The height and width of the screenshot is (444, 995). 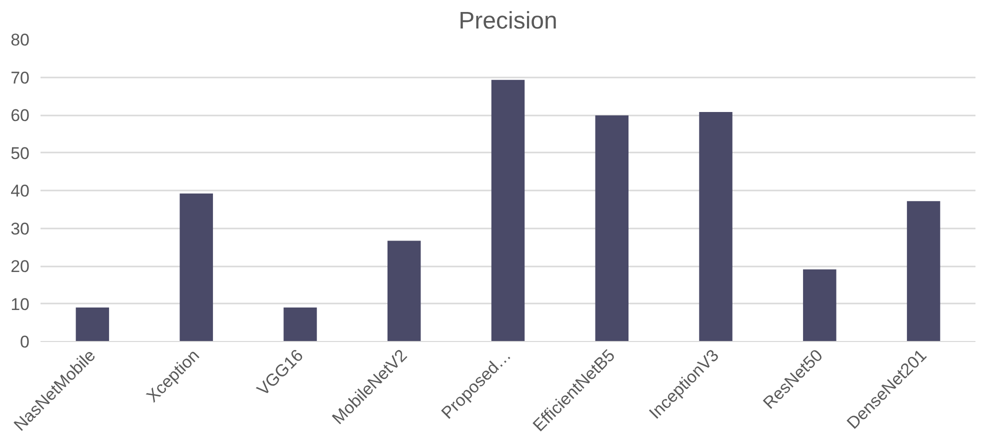 What do you see at coordinates (20, 115) in the screenshot?
I see `y-tick-label: 60` at bounding box center [20, 115].